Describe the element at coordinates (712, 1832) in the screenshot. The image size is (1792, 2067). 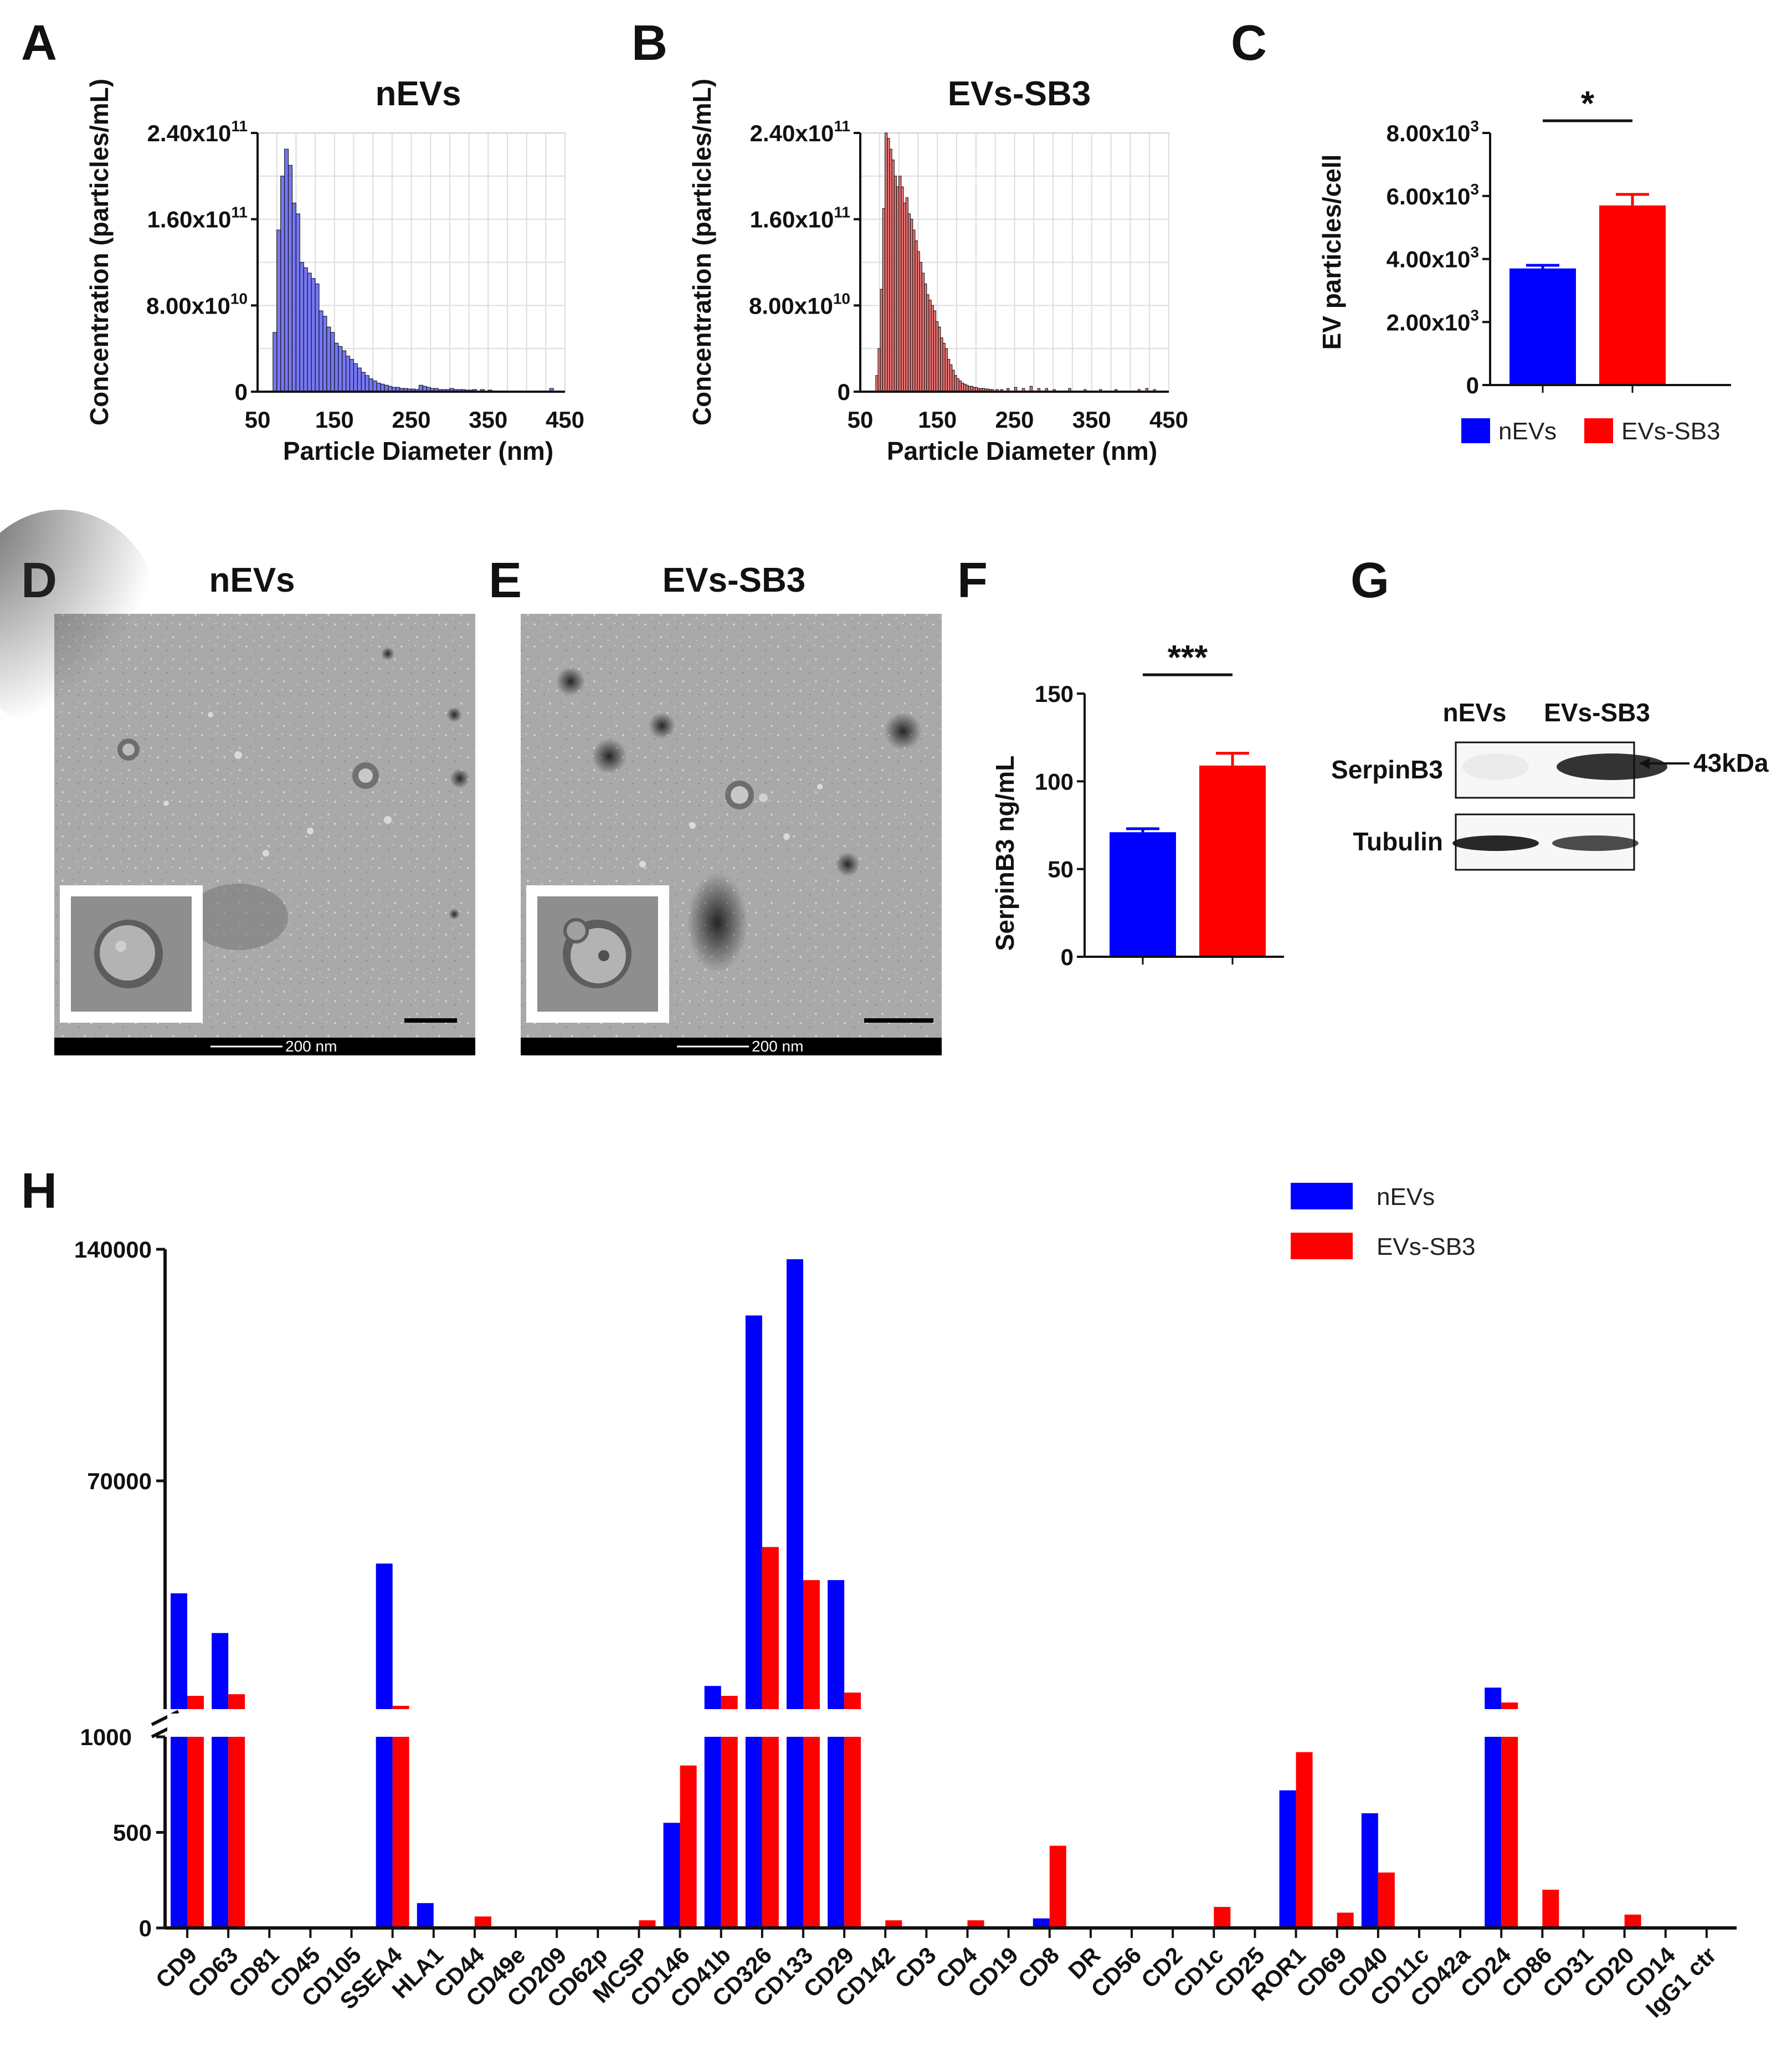
I see `bar-CD41b-nEVs-low` at that location.